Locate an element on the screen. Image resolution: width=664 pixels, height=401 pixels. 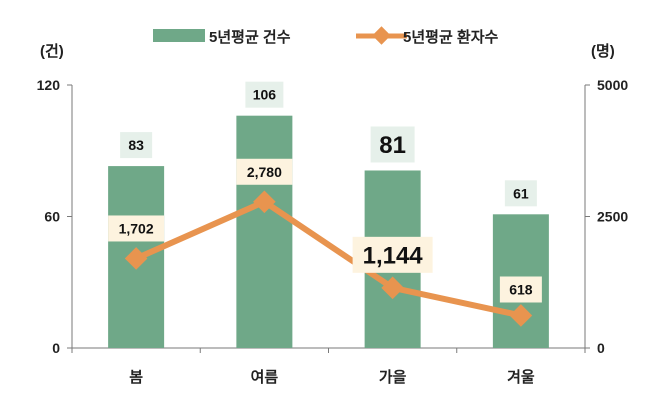
line-data-label: 1,702 is located at coordinates (136, 229).